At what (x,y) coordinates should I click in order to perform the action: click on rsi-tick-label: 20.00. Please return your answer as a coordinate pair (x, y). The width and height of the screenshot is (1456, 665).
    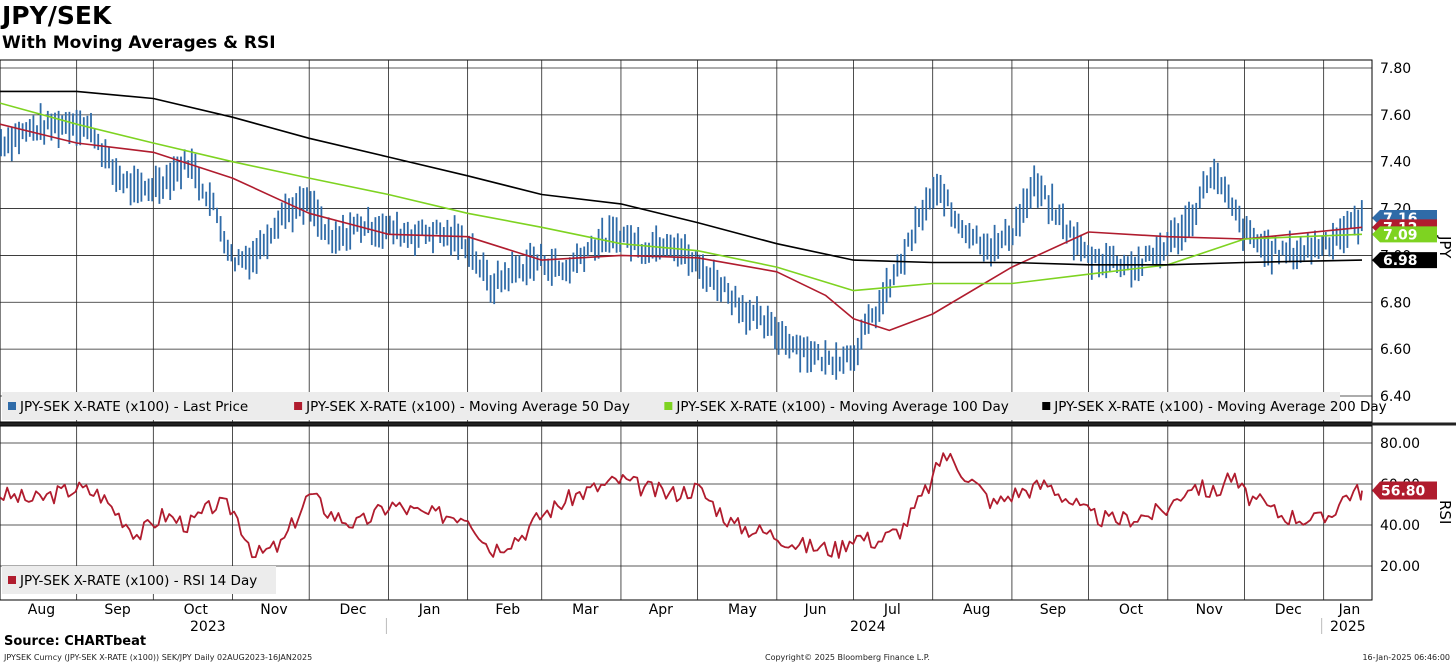
    Looking at the image, I should click on (1400, 567).